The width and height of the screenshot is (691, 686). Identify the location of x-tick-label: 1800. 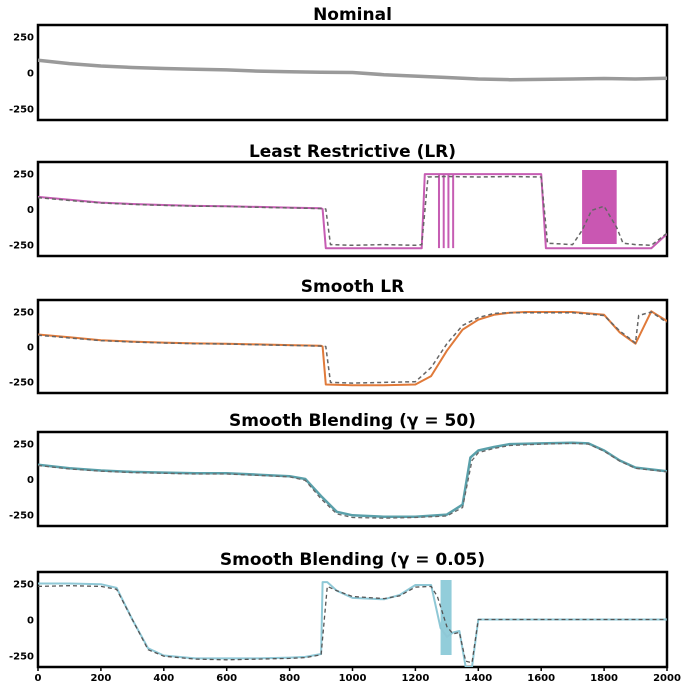
(604, 678).